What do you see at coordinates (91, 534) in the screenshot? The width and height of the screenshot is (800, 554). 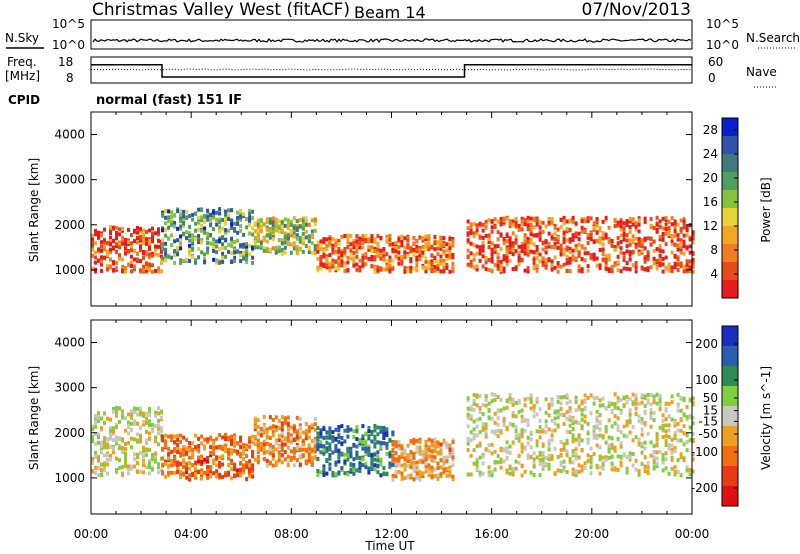 I see `x-tick-label: 00:00` at bounding box center [91, 534].